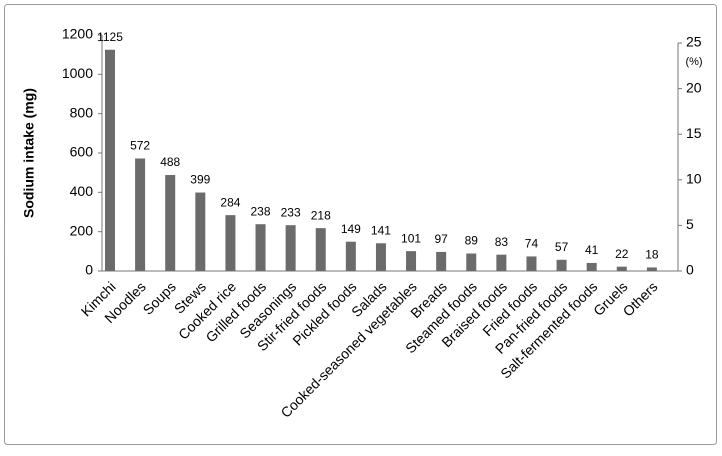 The image size is (722, 456). I want to click on y2-tick-label: 0, so click(690, 270).